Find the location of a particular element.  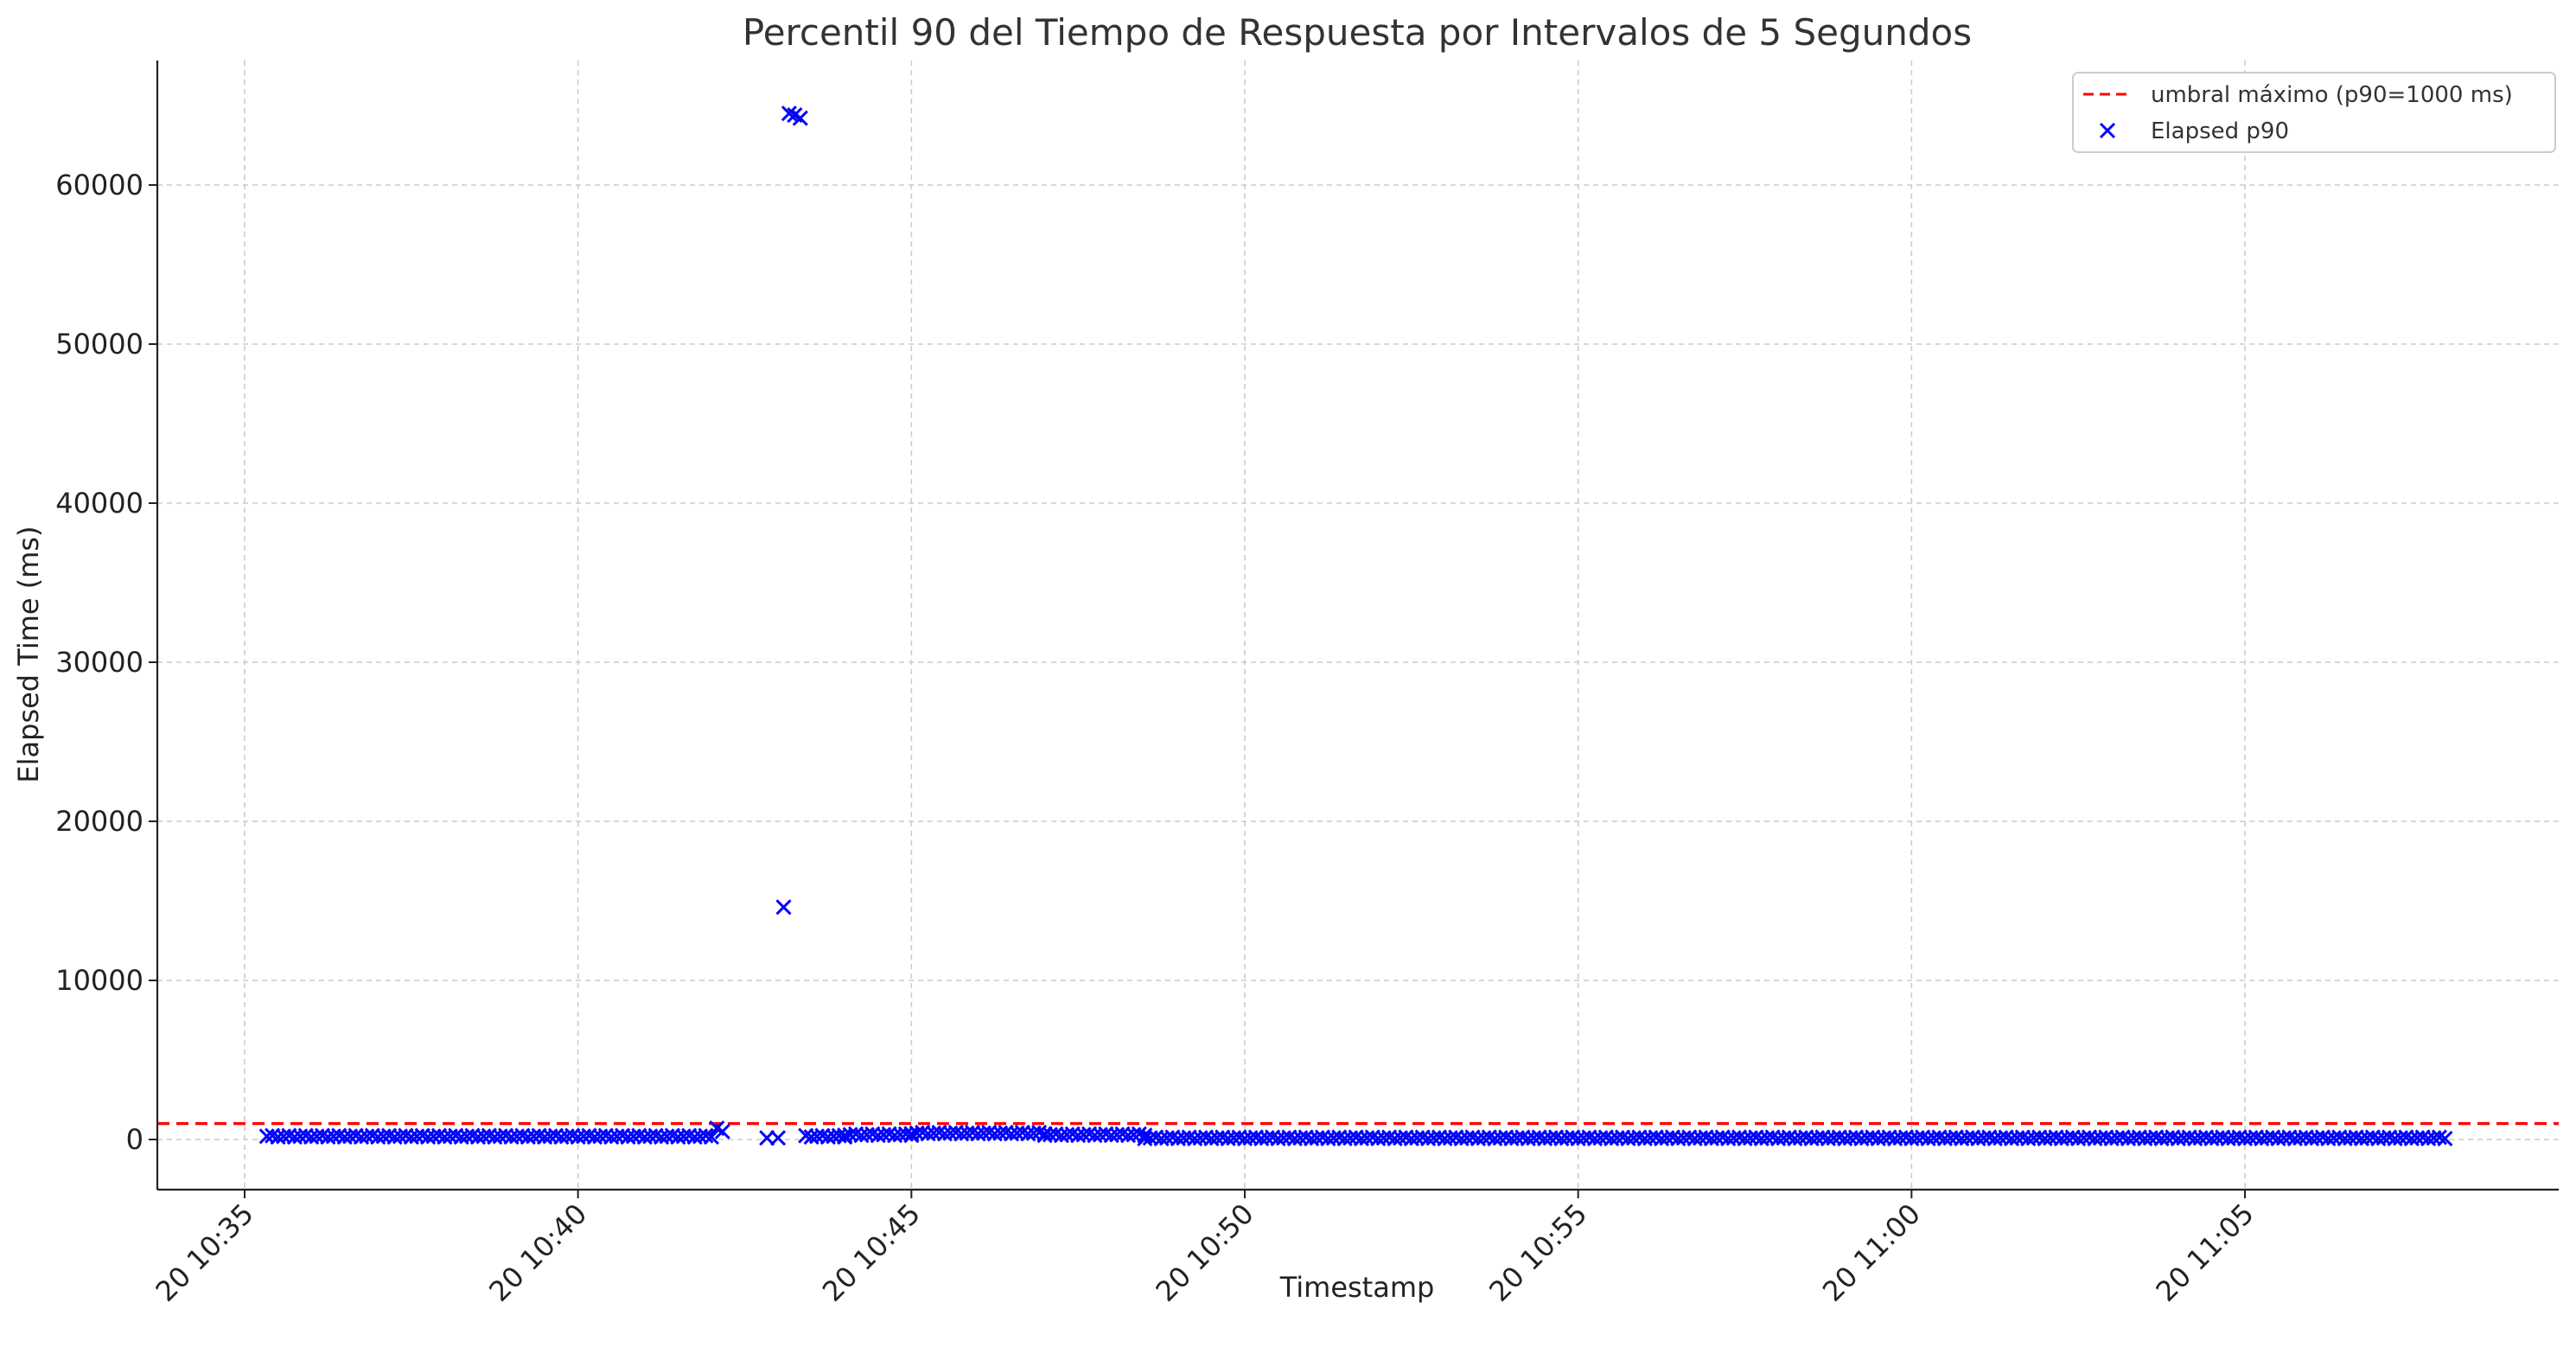

legend-frame is located at coordinates (2314, 112).